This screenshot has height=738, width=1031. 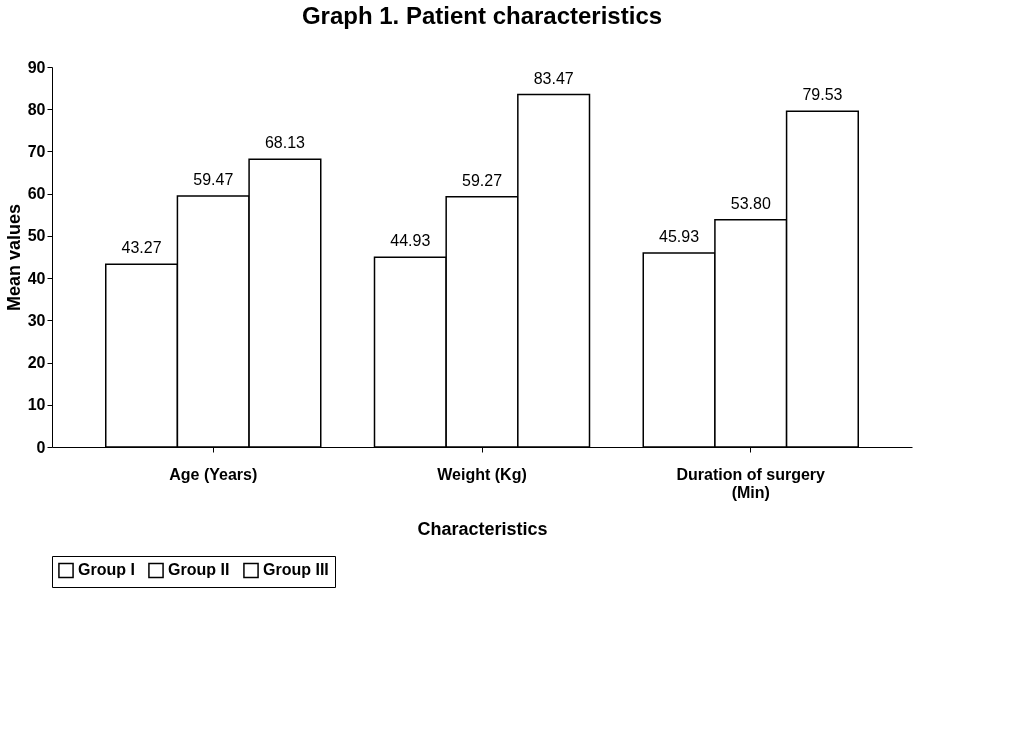 I want to click on data-label: 59.47, so click(x=213, y=179).